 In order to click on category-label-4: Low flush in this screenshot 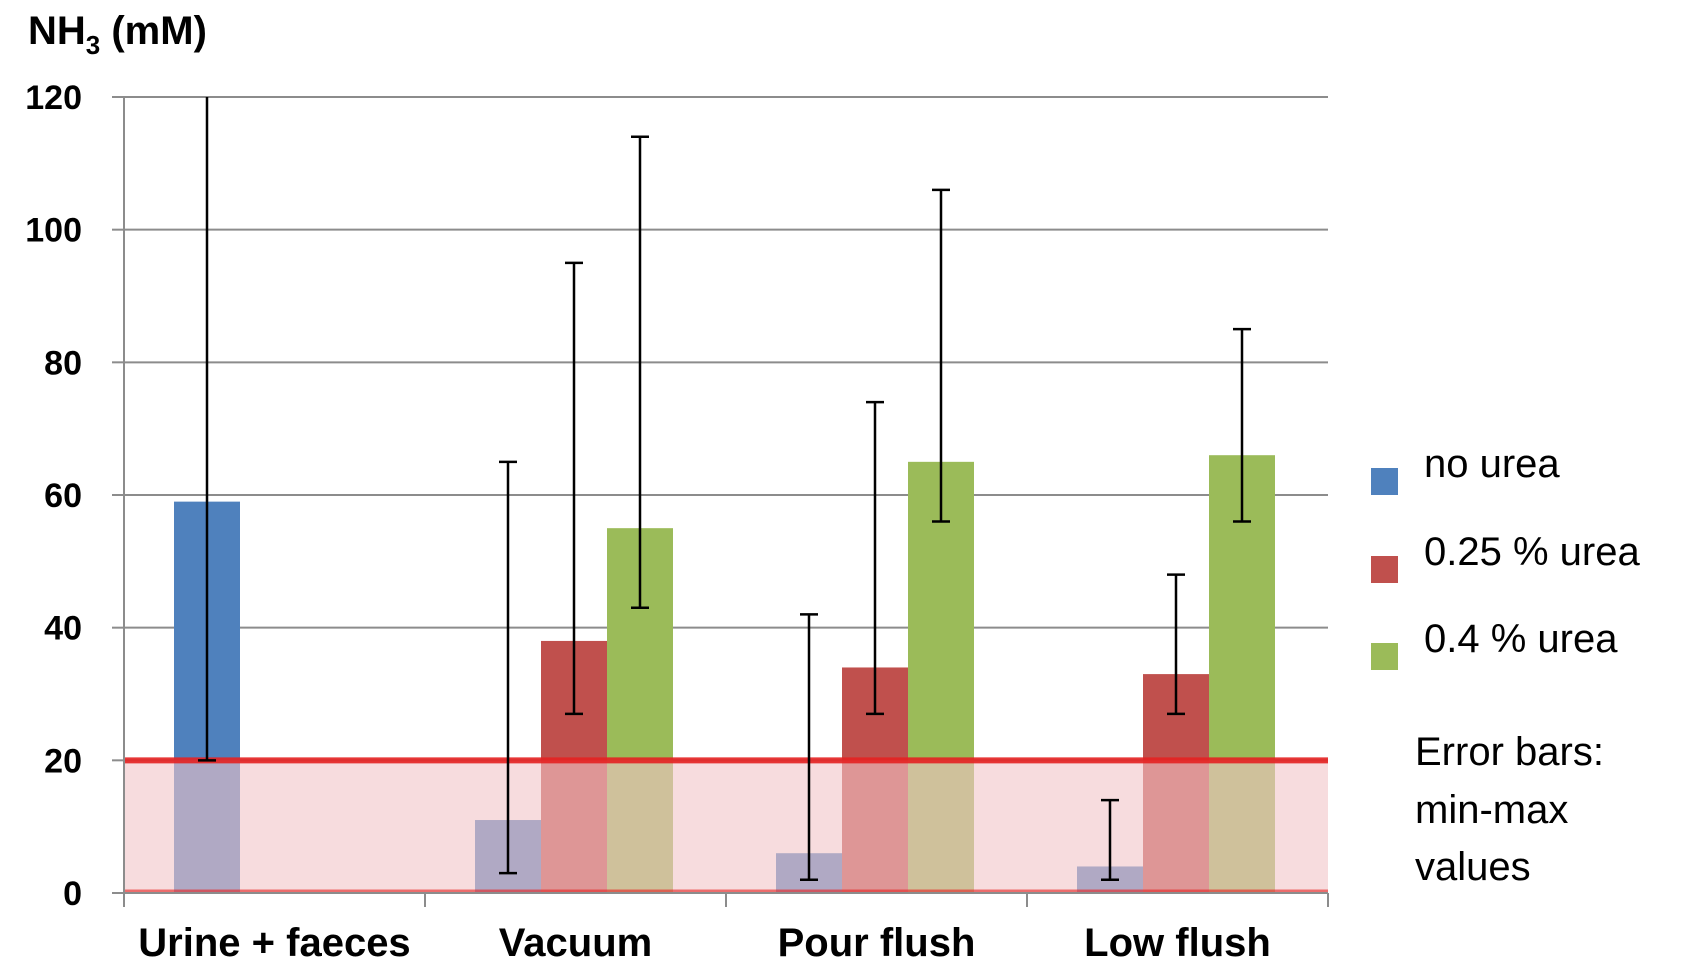, I will do `click(1177, 943)`.